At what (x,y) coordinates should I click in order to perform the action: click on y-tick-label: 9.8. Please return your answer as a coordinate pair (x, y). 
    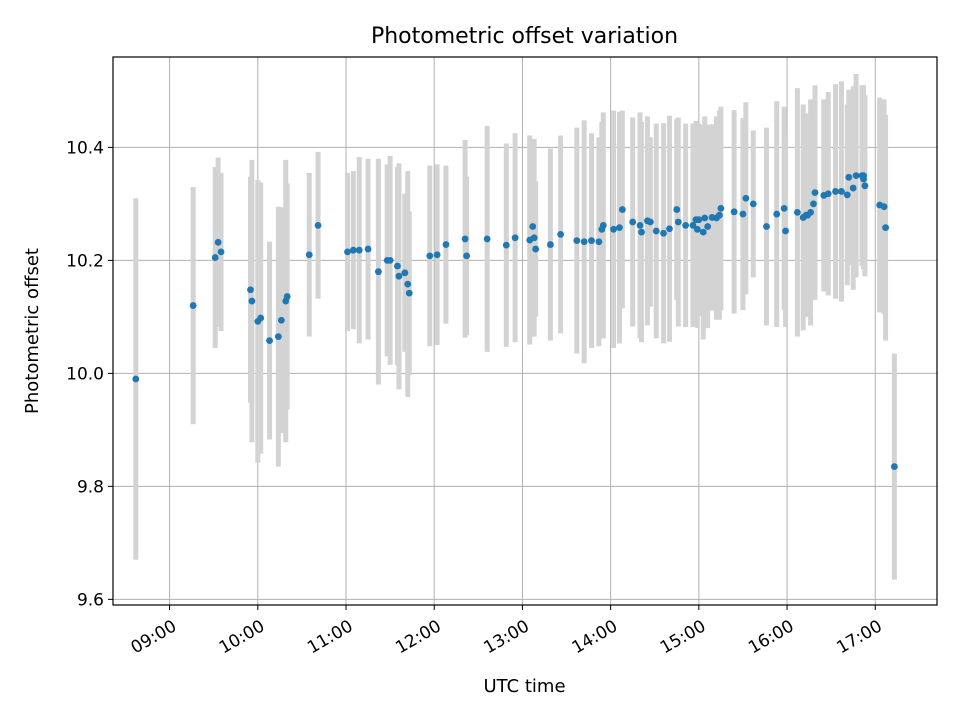
    Looking at the image, I should click on (90, 487).